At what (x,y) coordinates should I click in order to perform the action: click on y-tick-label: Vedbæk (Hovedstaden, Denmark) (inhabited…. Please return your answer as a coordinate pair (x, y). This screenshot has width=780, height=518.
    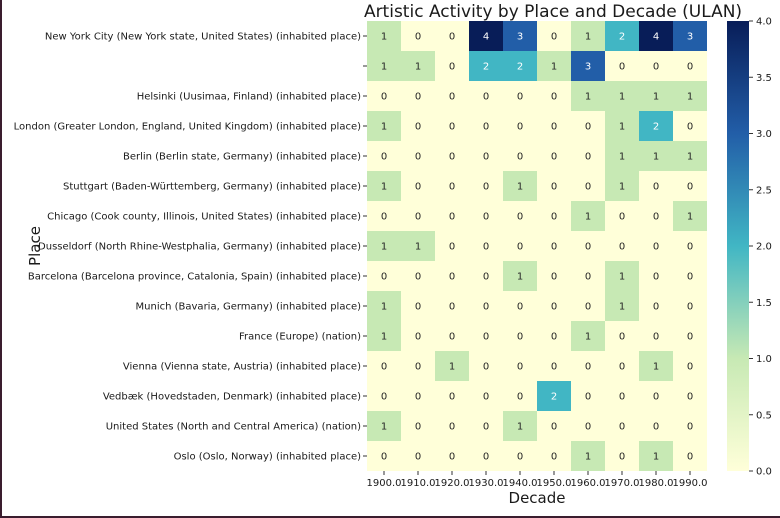
    Looking at the image, I should click on (232, 397).